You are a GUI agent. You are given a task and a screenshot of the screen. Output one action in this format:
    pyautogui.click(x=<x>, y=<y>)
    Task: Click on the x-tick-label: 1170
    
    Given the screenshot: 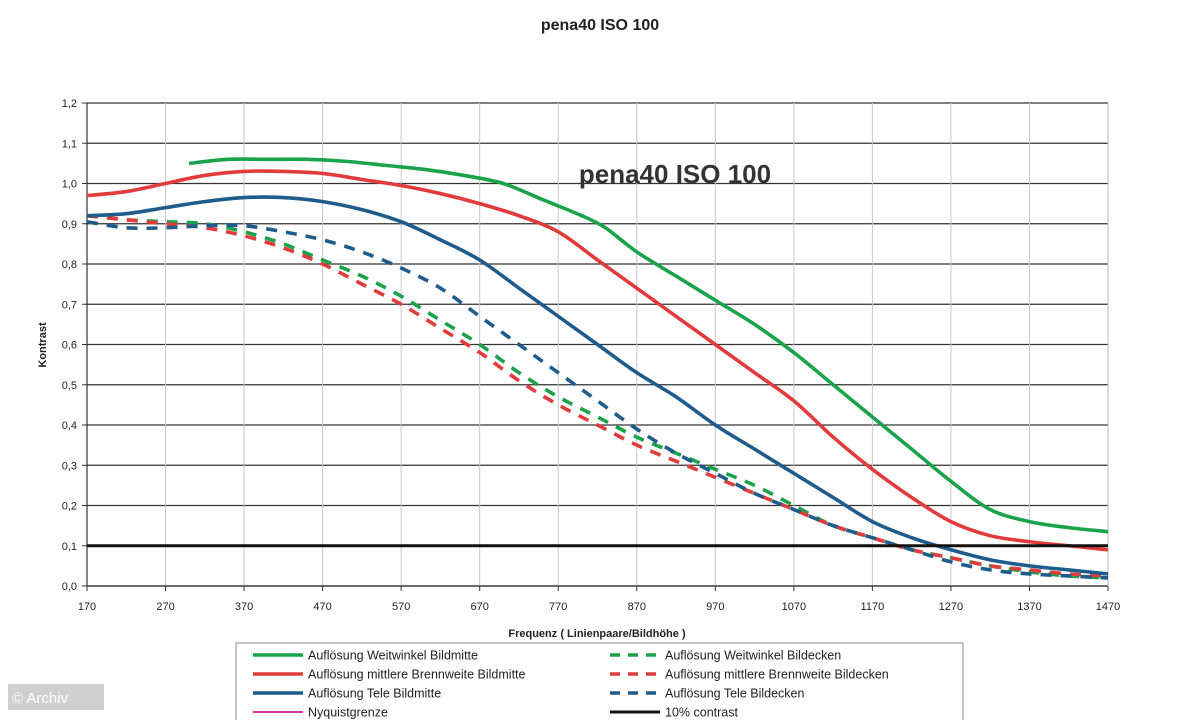 What is the action you would take?
    pyautogui.click(x=873, y=607)
    